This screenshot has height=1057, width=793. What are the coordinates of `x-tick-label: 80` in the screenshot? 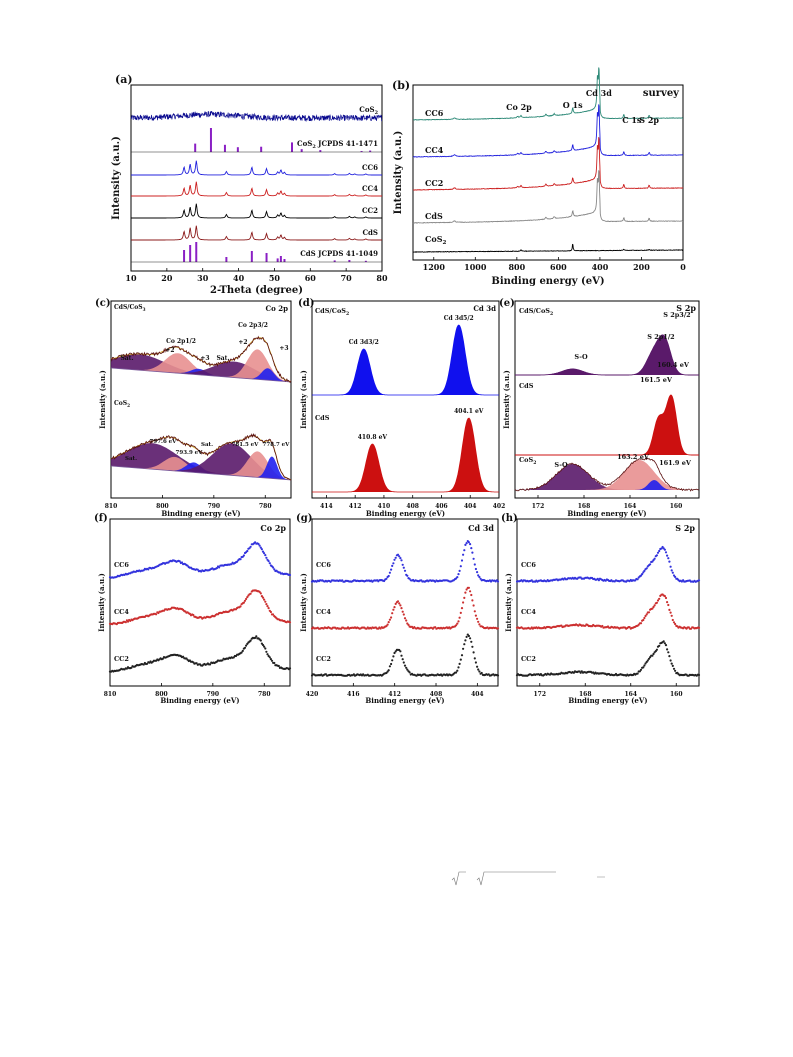 It's located at (382, 278).